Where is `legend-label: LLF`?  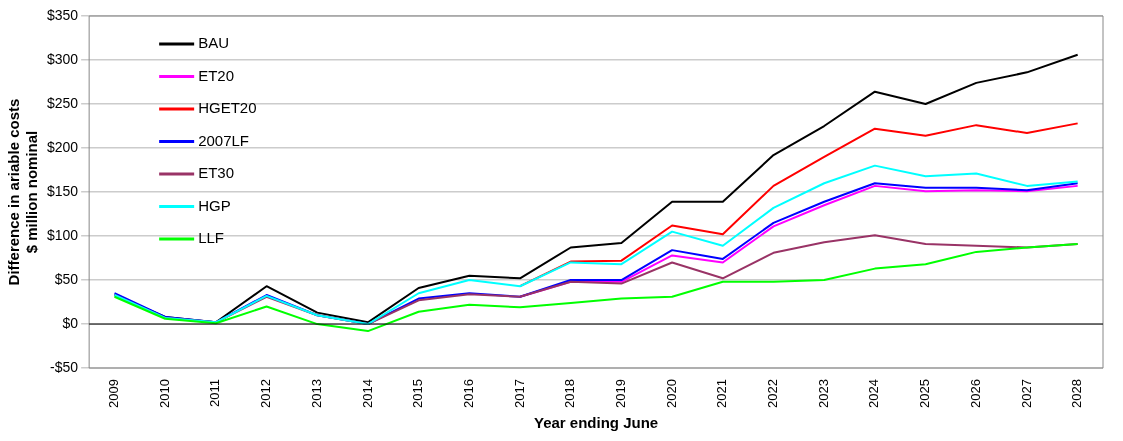
legend-label: LLF is located at coordinates (211, 238).